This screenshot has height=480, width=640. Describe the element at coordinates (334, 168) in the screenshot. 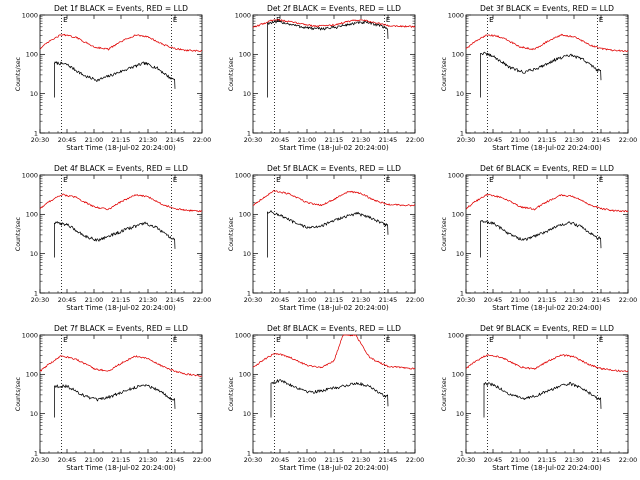

I see `panel-title: Det 5f BLACK = Events, RED = LLD` at that location.